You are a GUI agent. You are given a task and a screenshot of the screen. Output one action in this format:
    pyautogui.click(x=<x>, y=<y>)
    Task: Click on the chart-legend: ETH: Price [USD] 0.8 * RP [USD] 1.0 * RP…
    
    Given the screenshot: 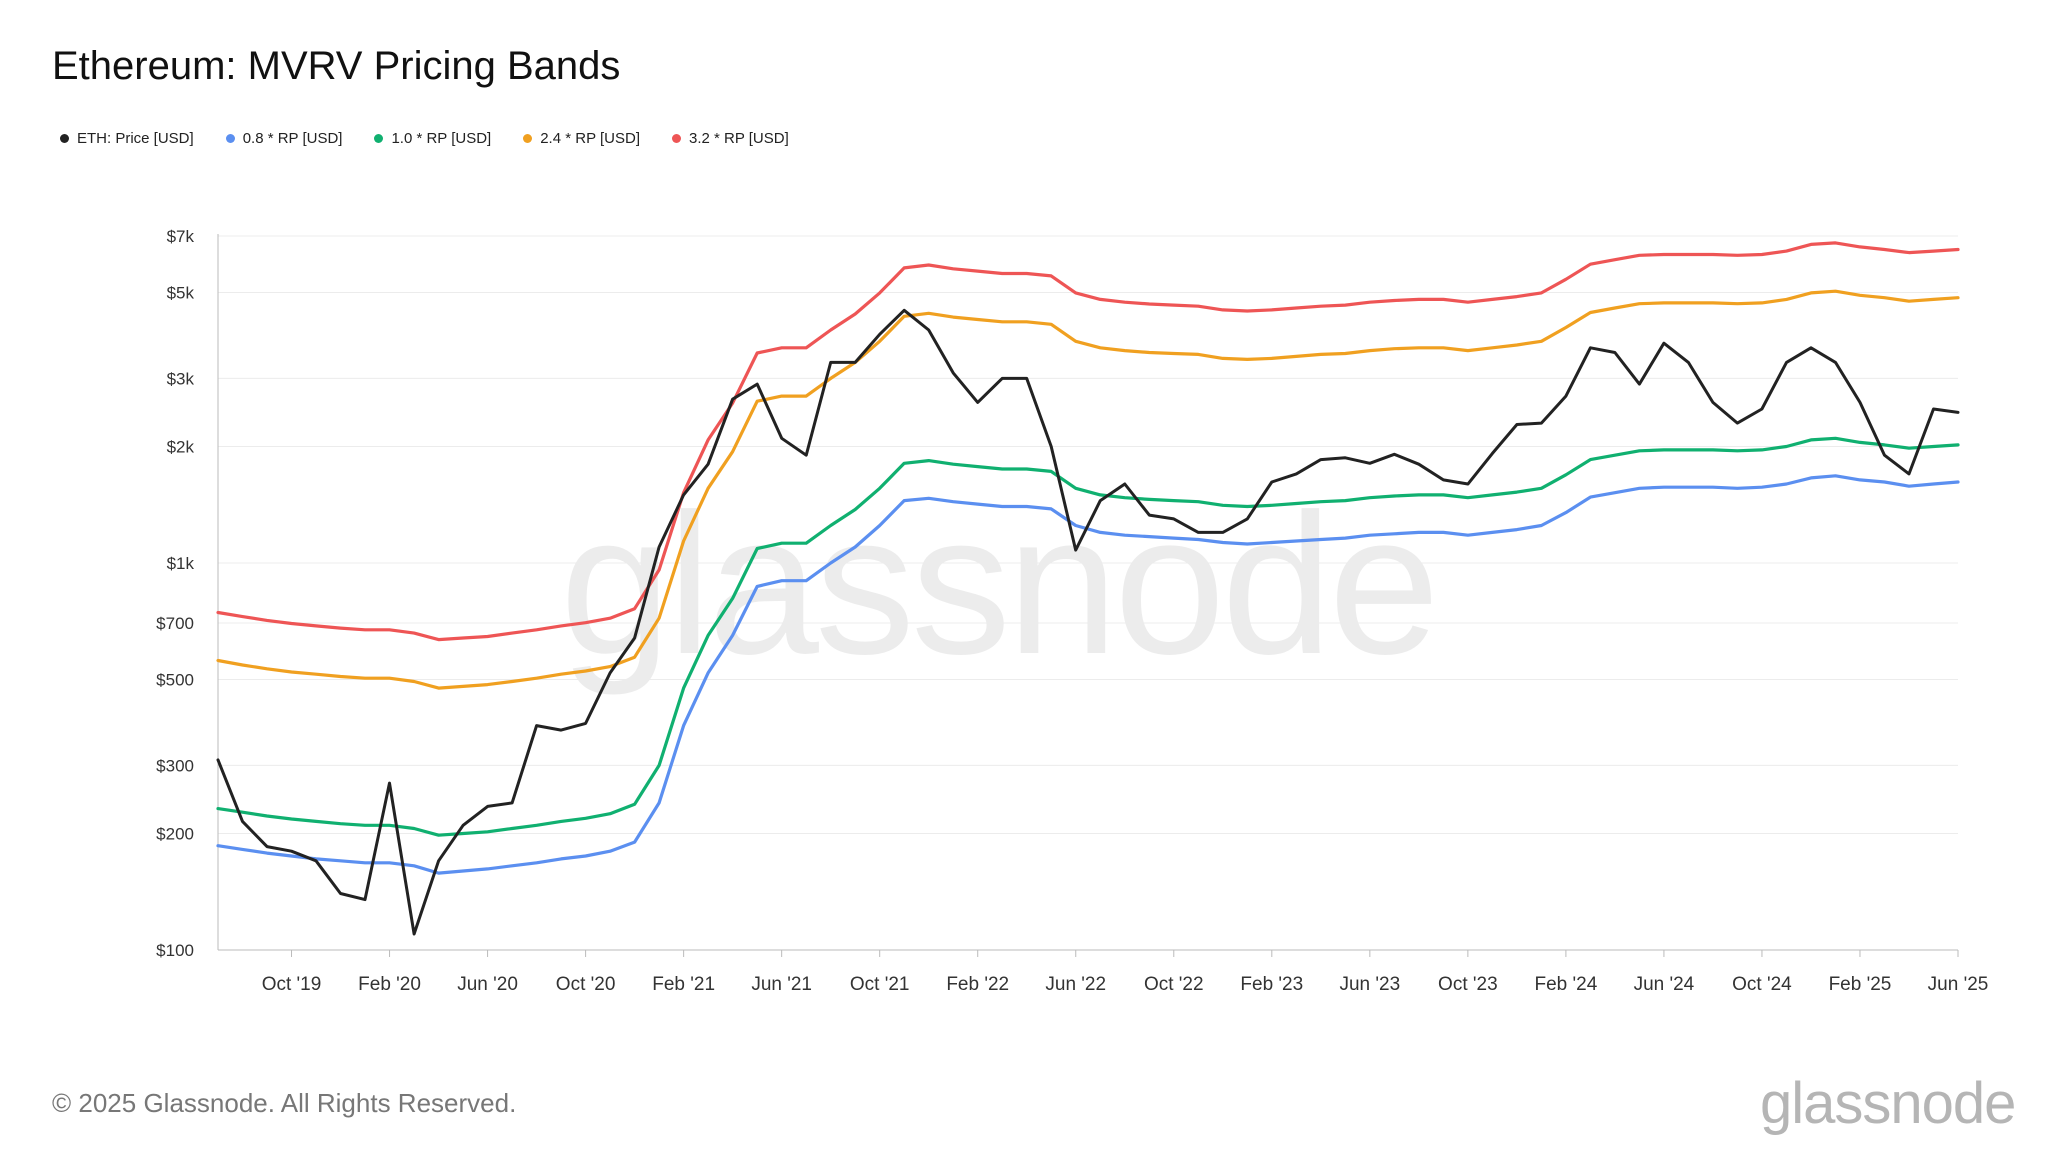 What is the action you would take?
    pyautogui.click(x=424, y=138)
    